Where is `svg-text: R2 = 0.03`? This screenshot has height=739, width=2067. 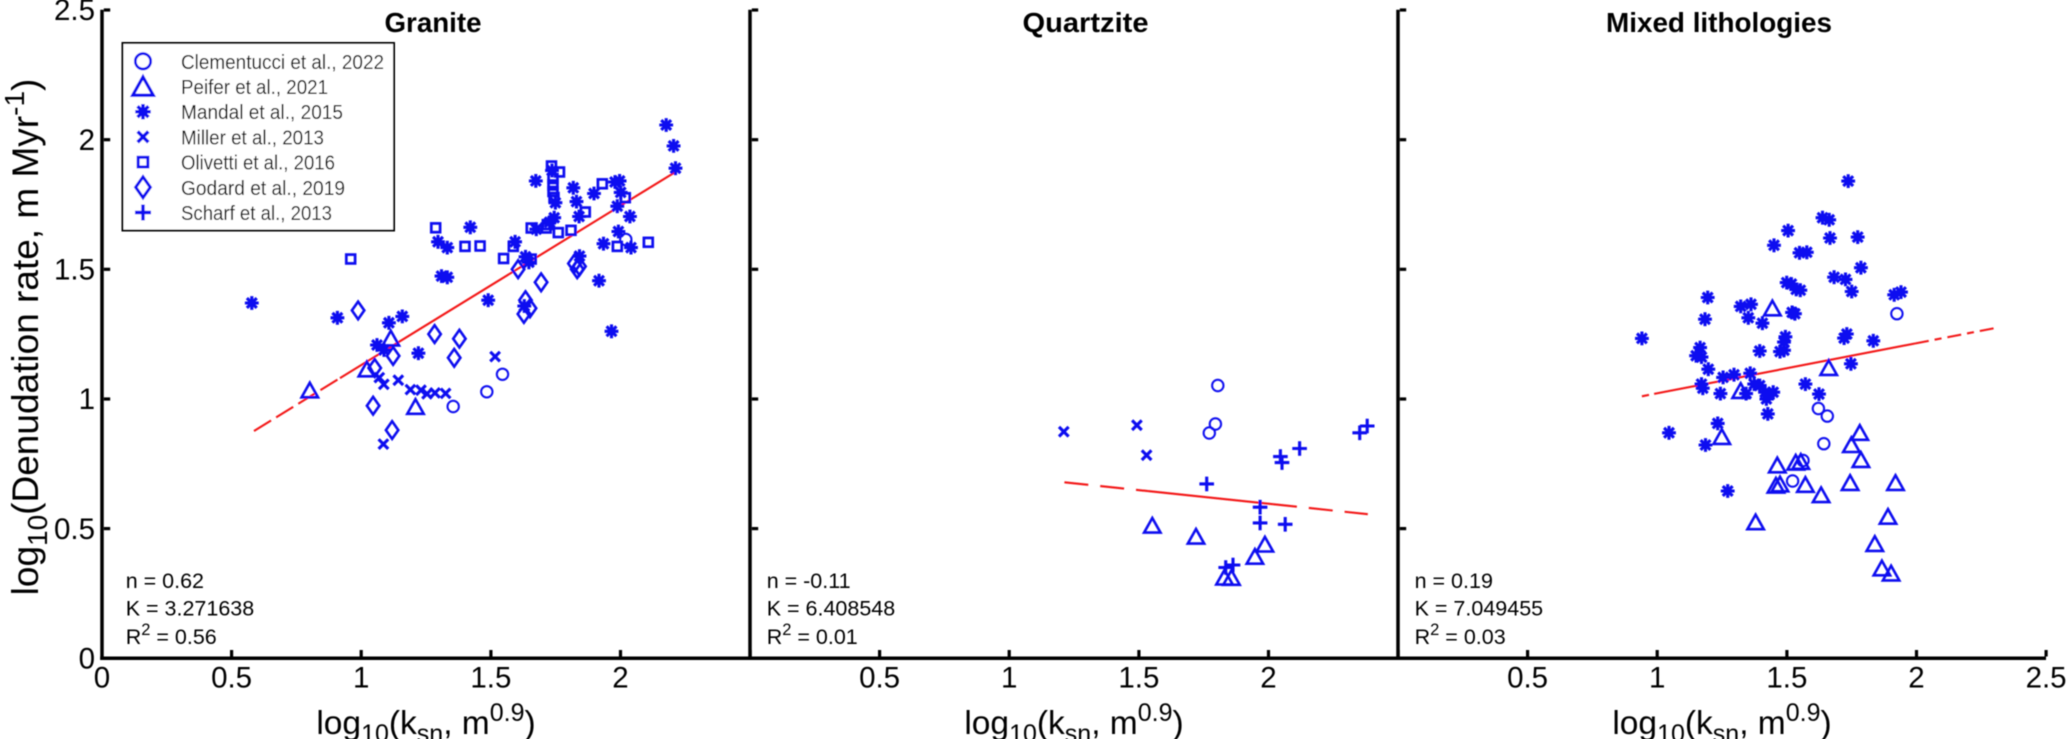 svg-text: R2 = 0.03 is located at coordinates (1460, 635).